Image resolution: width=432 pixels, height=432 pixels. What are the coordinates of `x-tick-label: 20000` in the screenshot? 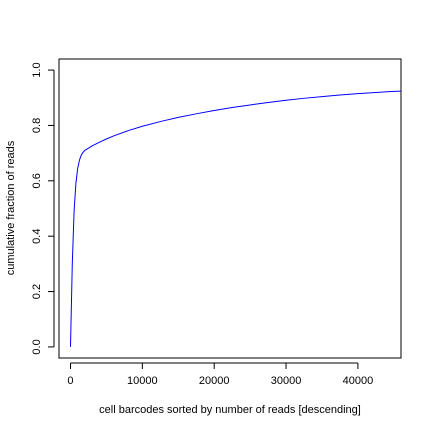 It's located at (214, 381).